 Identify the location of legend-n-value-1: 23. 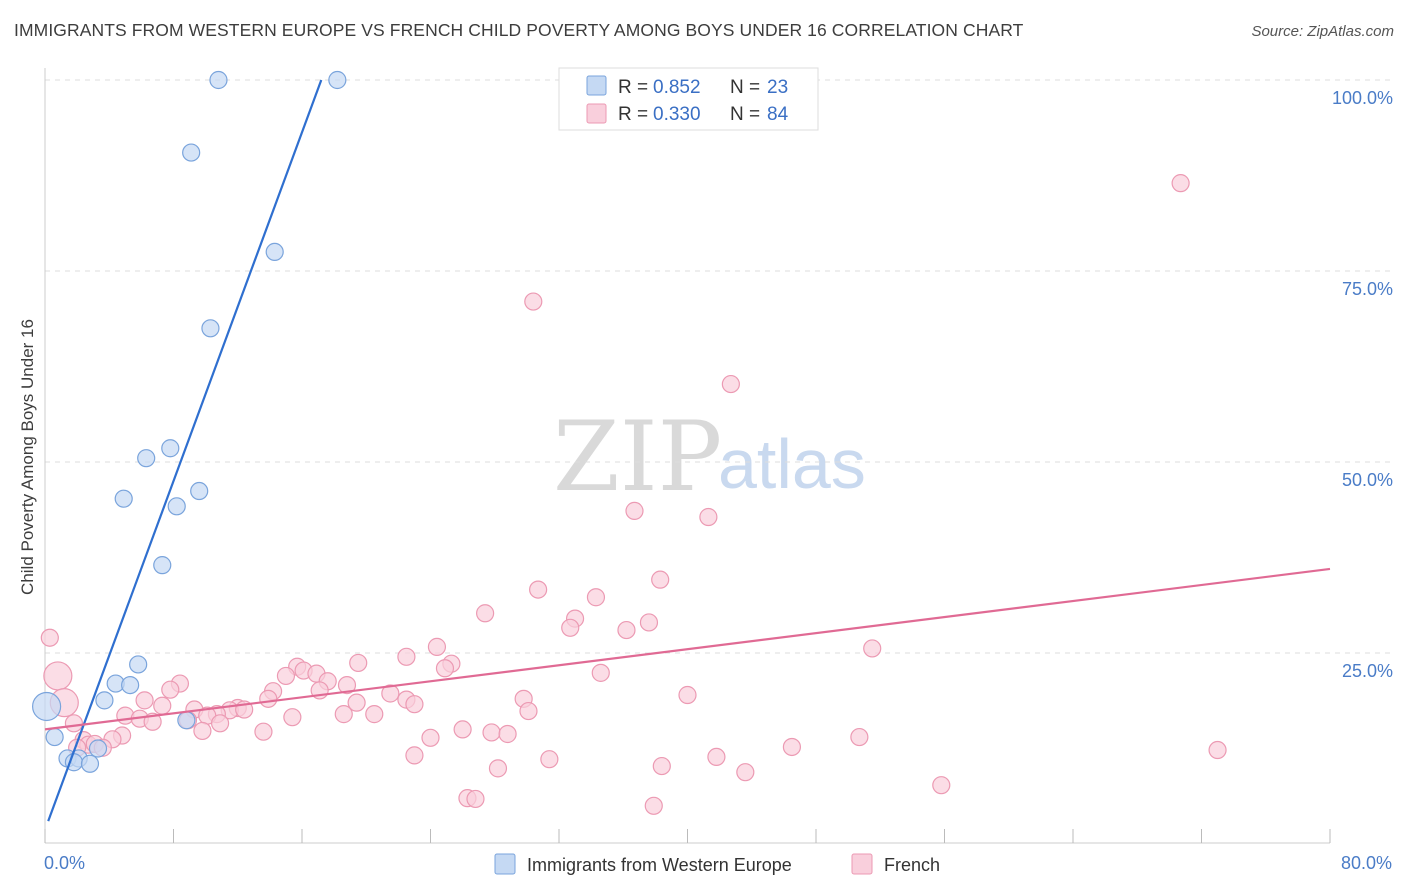
(777, 87).